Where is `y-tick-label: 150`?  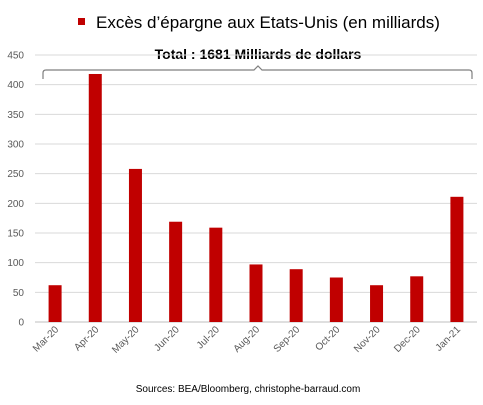
y-tick-label: 150 is located at coordinates (15, 234).